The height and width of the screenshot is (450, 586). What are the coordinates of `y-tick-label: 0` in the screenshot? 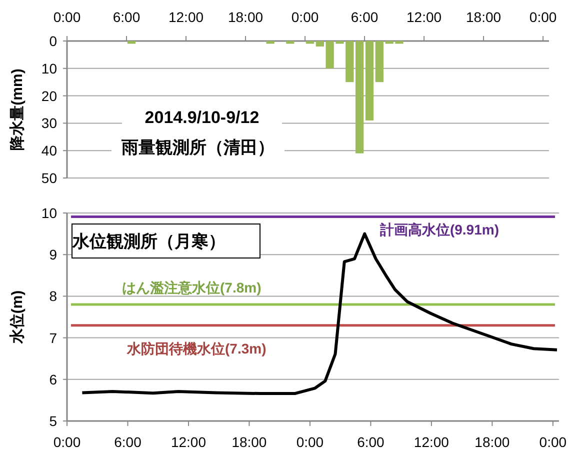 It's located at (53, 41).